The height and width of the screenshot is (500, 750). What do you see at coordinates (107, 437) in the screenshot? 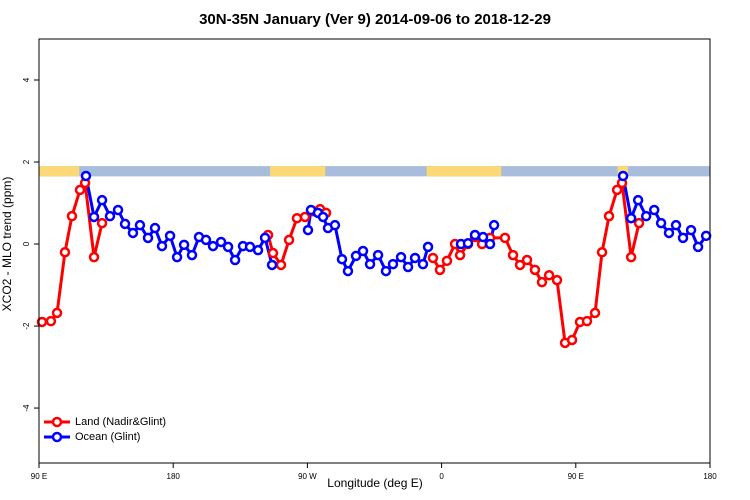
I see `legend-label: Ocean (Glint)` at bounding box center [107, 437].